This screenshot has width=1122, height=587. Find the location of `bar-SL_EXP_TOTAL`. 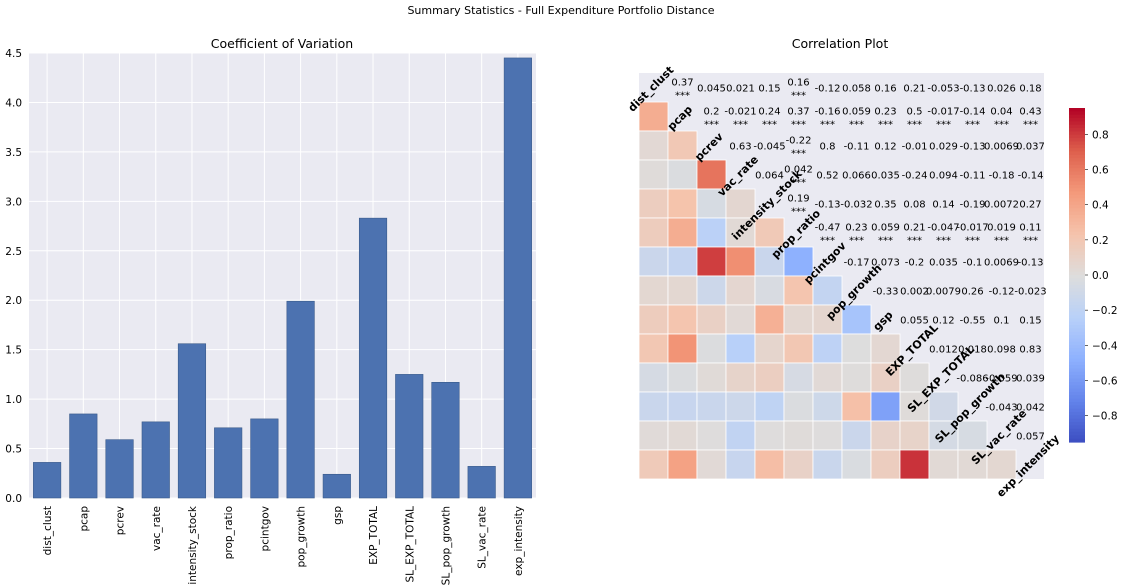

bar-SL_EXP_TOTAL is located at coordinates (409, 436).